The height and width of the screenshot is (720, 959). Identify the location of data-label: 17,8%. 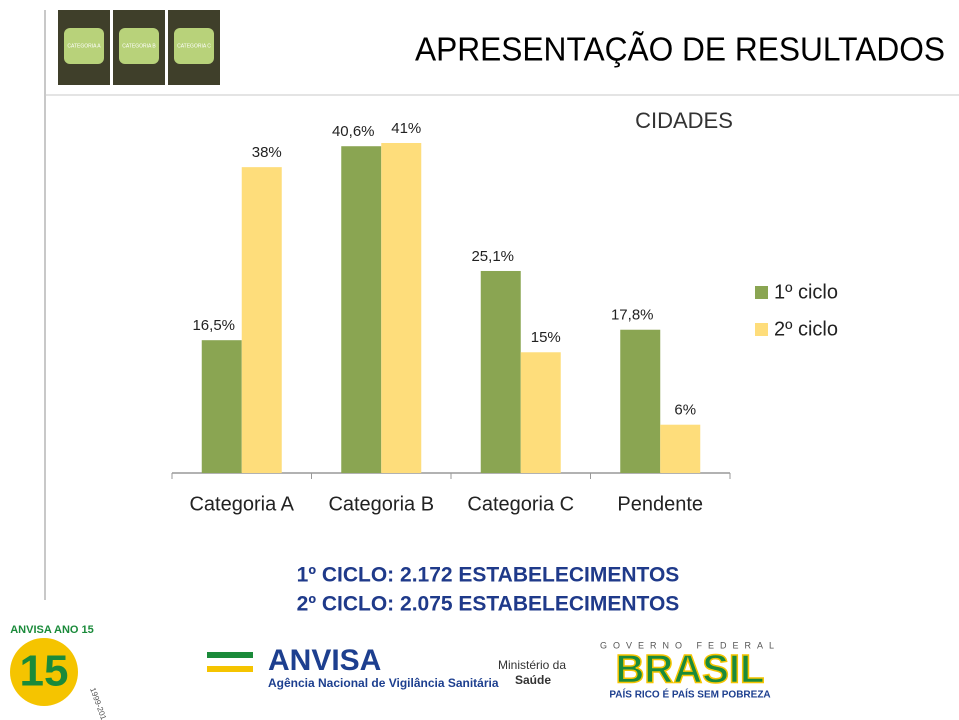
(632, 315).